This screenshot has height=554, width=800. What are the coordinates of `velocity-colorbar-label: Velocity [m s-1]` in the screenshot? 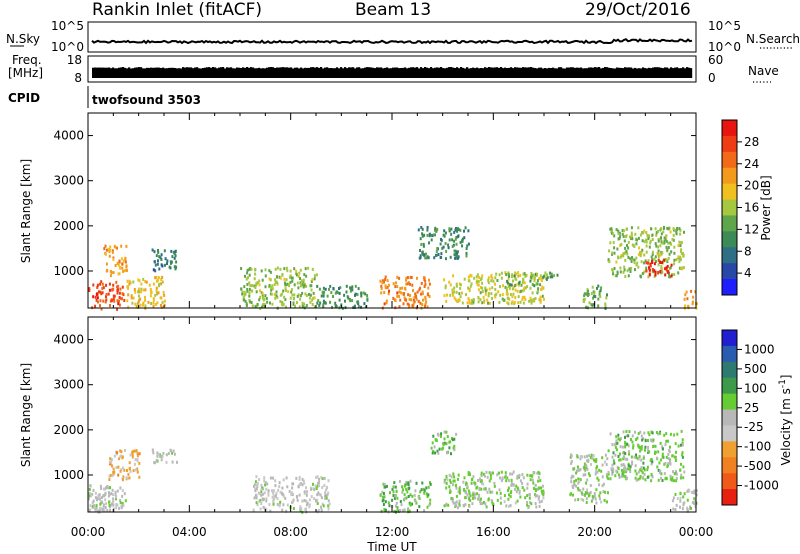 It's located at (785, 420).